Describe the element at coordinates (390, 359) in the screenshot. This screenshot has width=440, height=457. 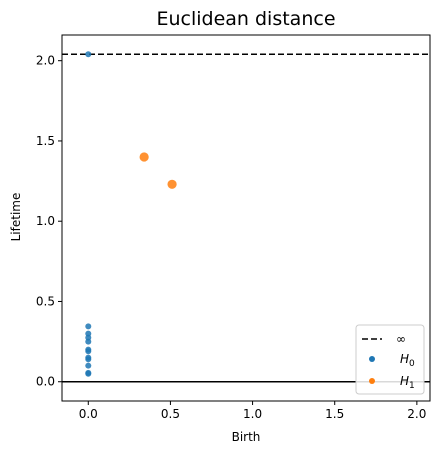
I see `legend-frame` at that location.